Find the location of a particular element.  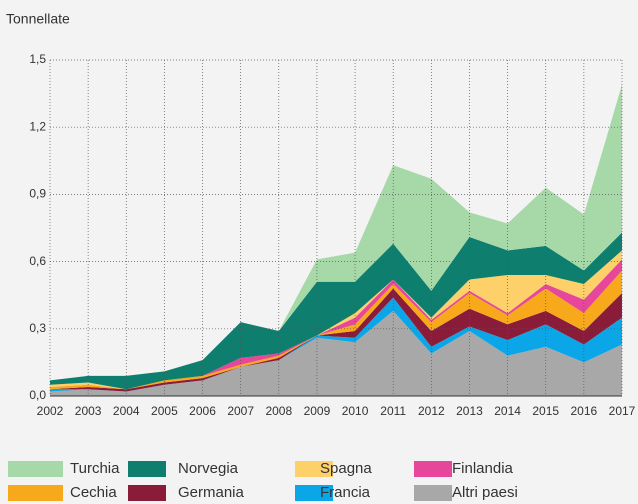

legend-label: Cechia is located at coordinates (93, 492).